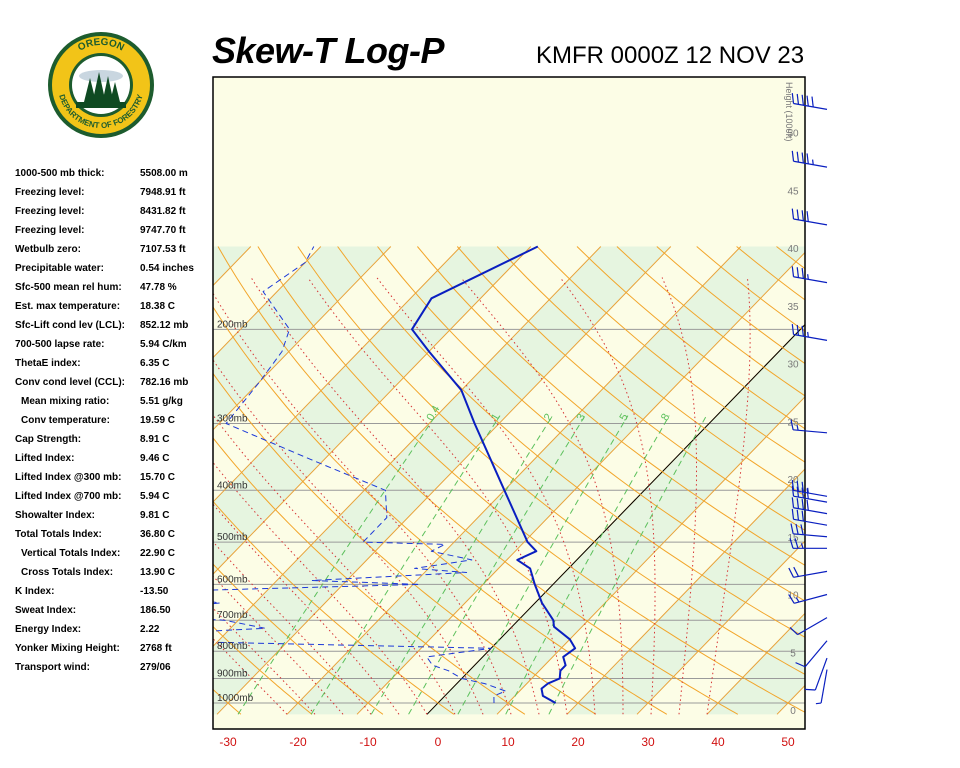 Image resolution: width=960 pixels, height=768 pixels. Describe the element at coordinates (788, 742) in the screenshot. I see `temperature-tick-label: 50` at that location.